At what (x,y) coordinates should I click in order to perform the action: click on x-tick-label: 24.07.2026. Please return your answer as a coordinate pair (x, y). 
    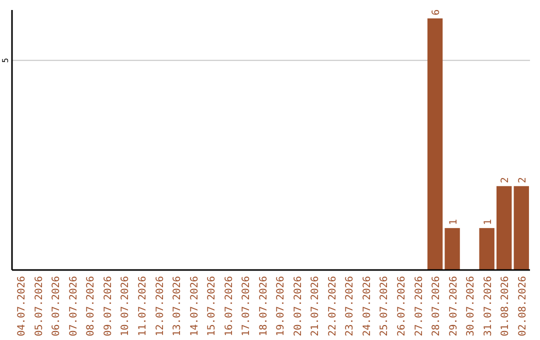
    Looking at the image, I should click on (367, 306).